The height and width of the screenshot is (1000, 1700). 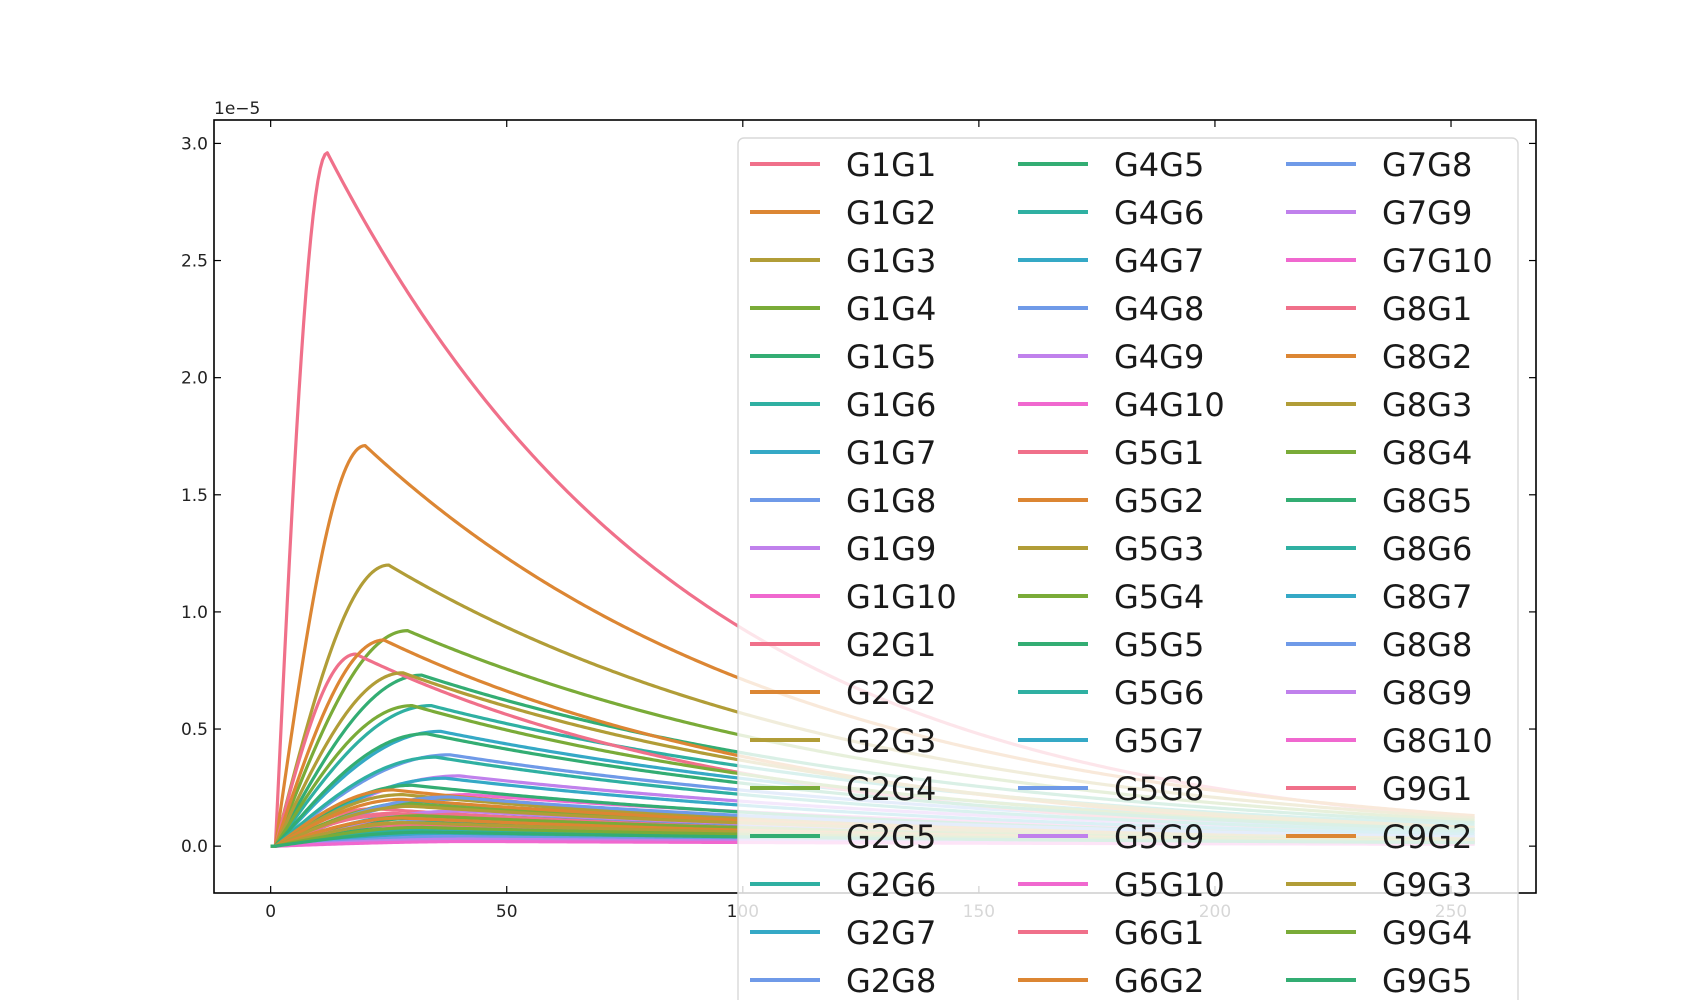 What do you see at coordinates (1427, 789) in the screenshot?
I see `legend-entry-g9g1: G9G1` at bounding box center [1427, 789].